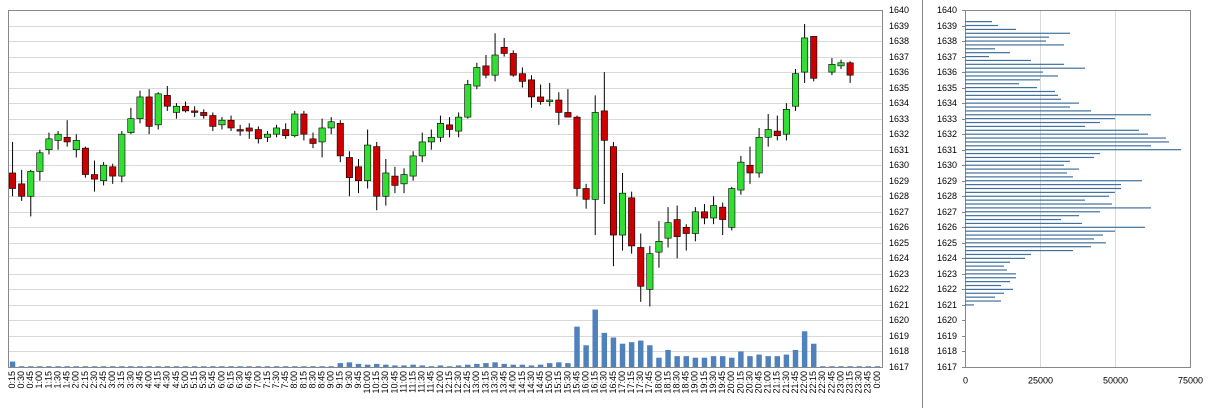 The image size is (1211, 408). Describe the element at coordinates (103, 380) in the screenshot. I see `x-tick-label: 2:45` at that location.